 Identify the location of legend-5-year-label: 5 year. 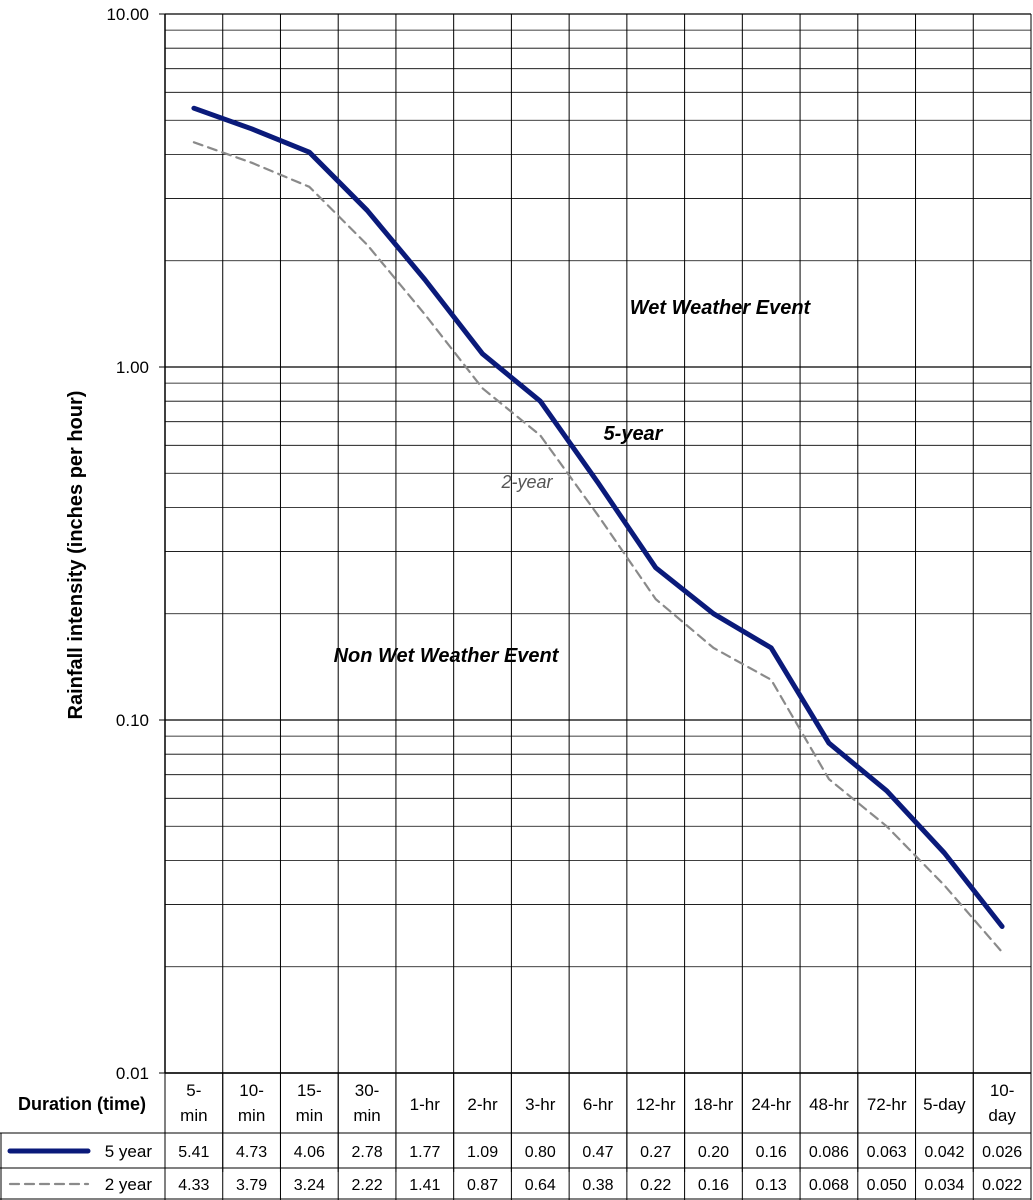
(129, 1151).